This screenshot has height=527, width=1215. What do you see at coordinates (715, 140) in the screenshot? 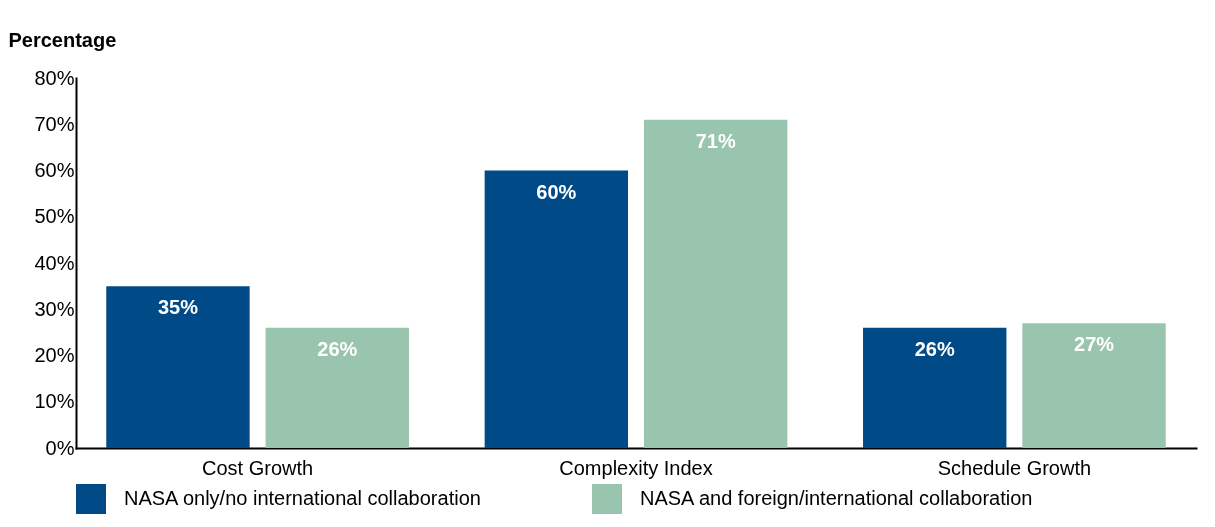
I see `text: 71%` at bounding box center [715, 140].